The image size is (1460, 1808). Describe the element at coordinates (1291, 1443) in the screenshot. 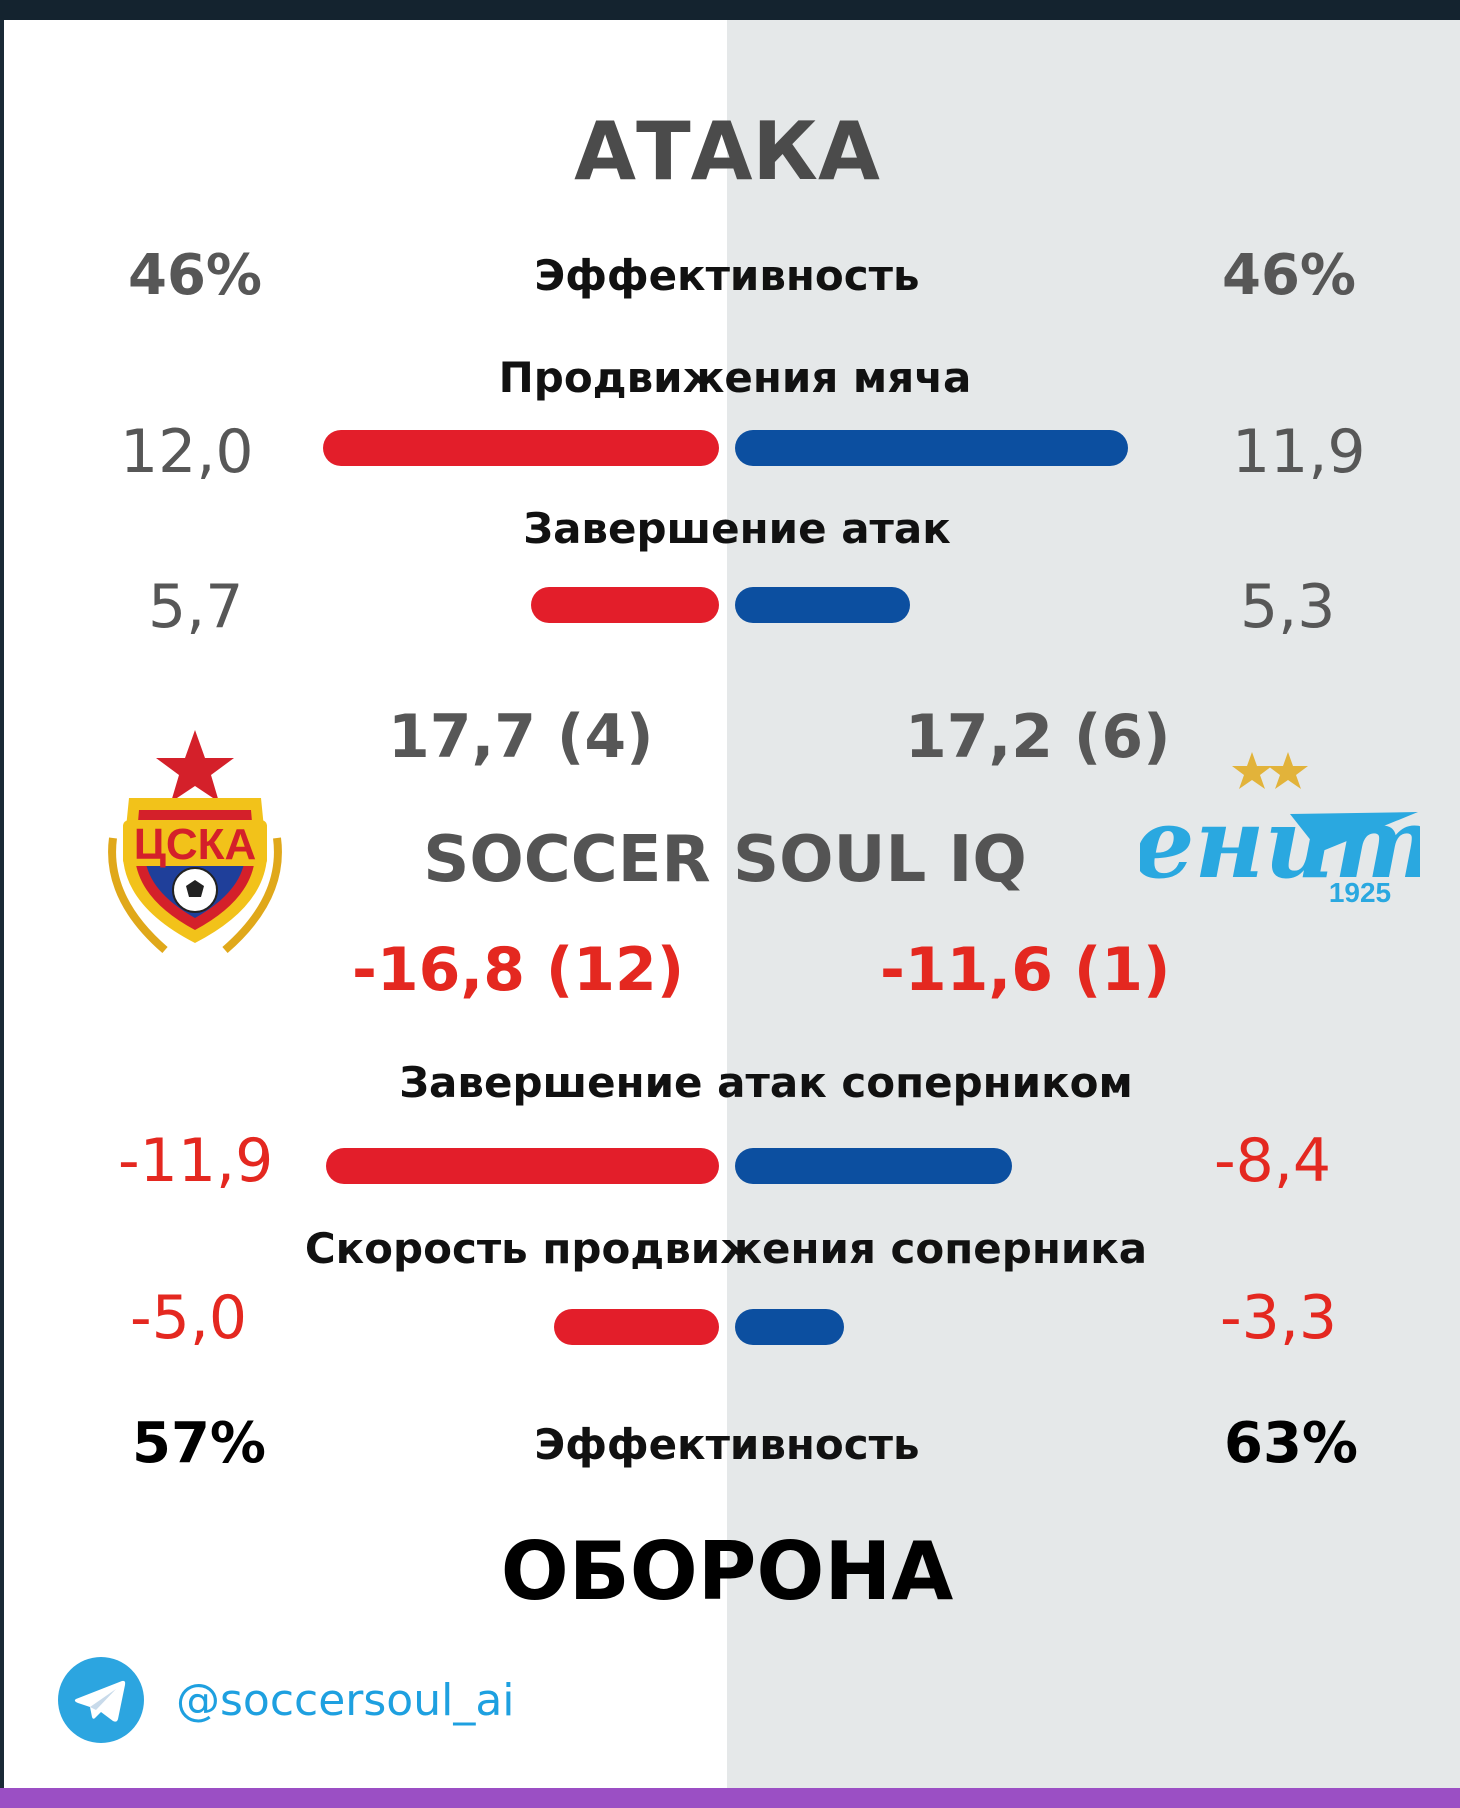

I see `defense-efficiency-right: 63%` at that location.